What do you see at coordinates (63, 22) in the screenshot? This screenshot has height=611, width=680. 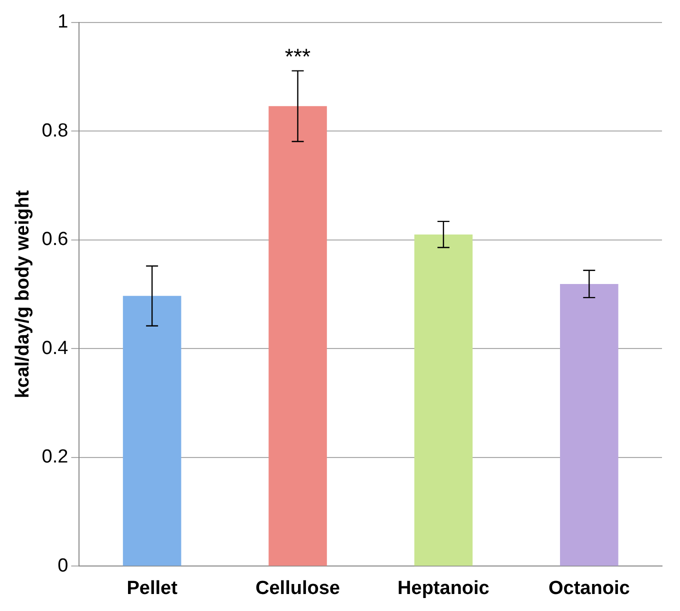 I see `y-tick-label: 1` at bounding box center [63, 22].